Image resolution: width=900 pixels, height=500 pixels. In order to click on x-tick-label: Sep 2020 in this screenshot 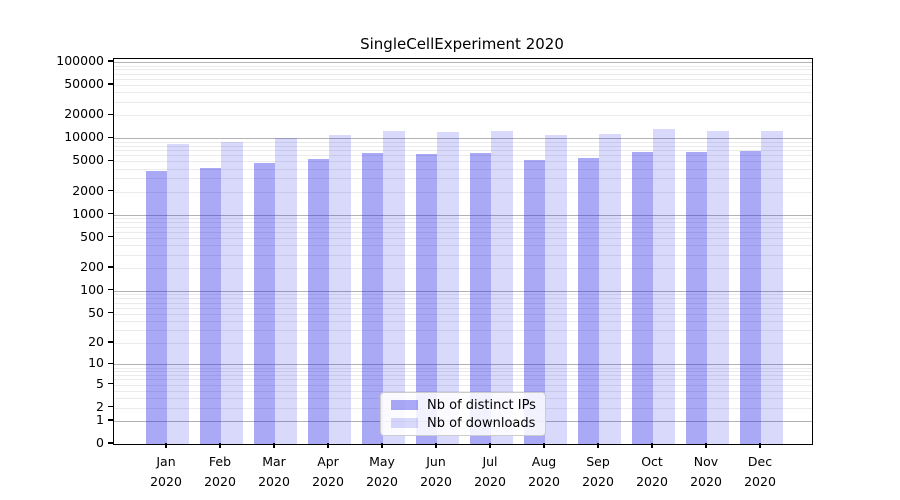, I will do `click(598, 471)`.